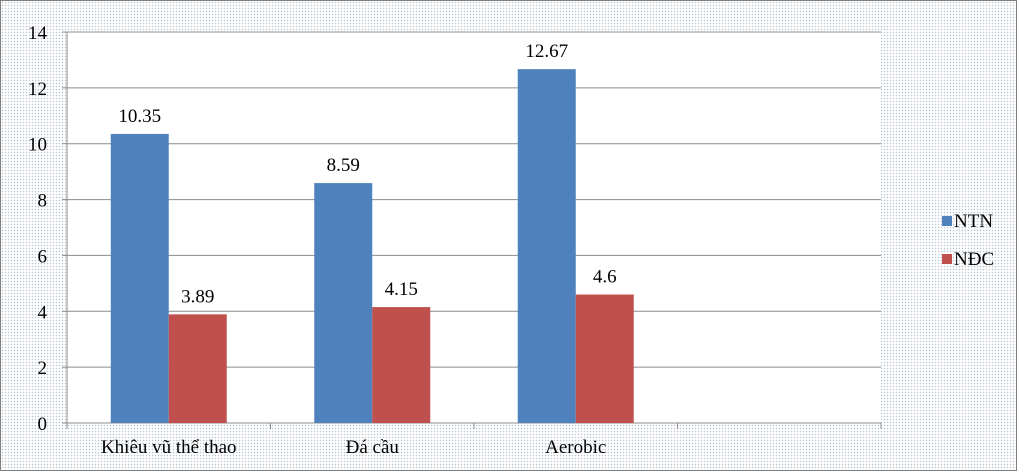 The width and height of the screenshot is (1017, 471). Describe the element at coordinates (968, 240) in the screenshot. I see `legend: NTN NĐC` at that location.